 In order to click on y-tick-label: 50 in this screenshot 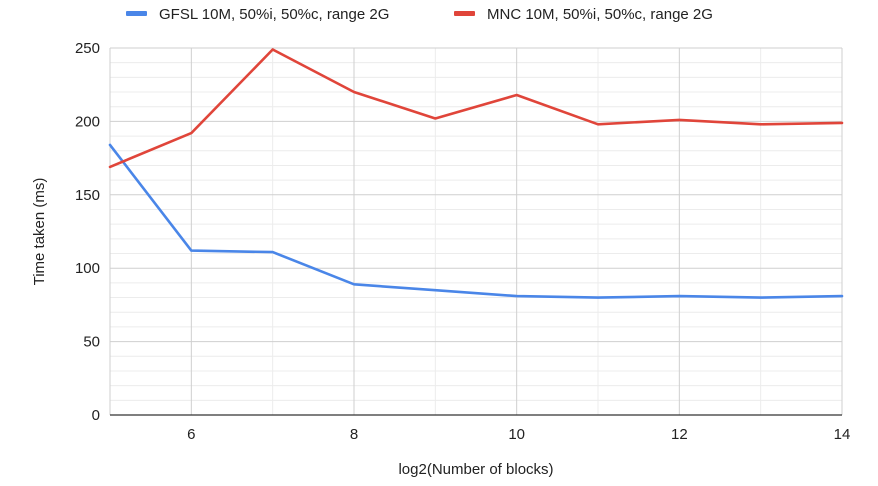, I will do `click(91, 342)`.